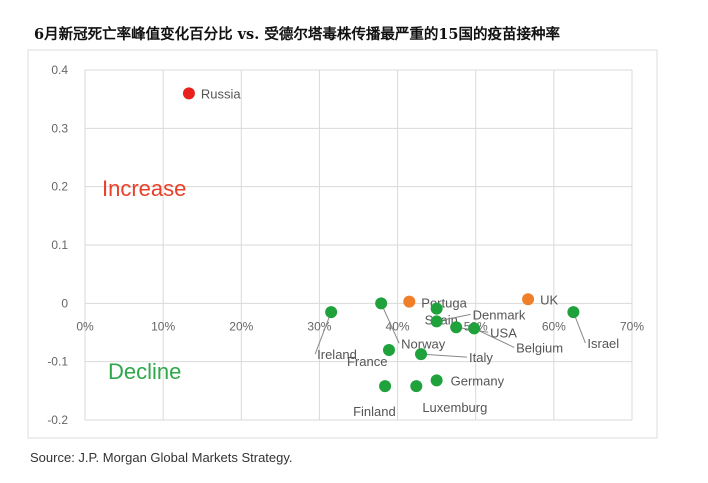 This screenshot has height=483, width=708. What do you see at coordinates (57, 362) in the screenshot?
I see `y-tick-label: -0.1` at bounding box center [57, 362].